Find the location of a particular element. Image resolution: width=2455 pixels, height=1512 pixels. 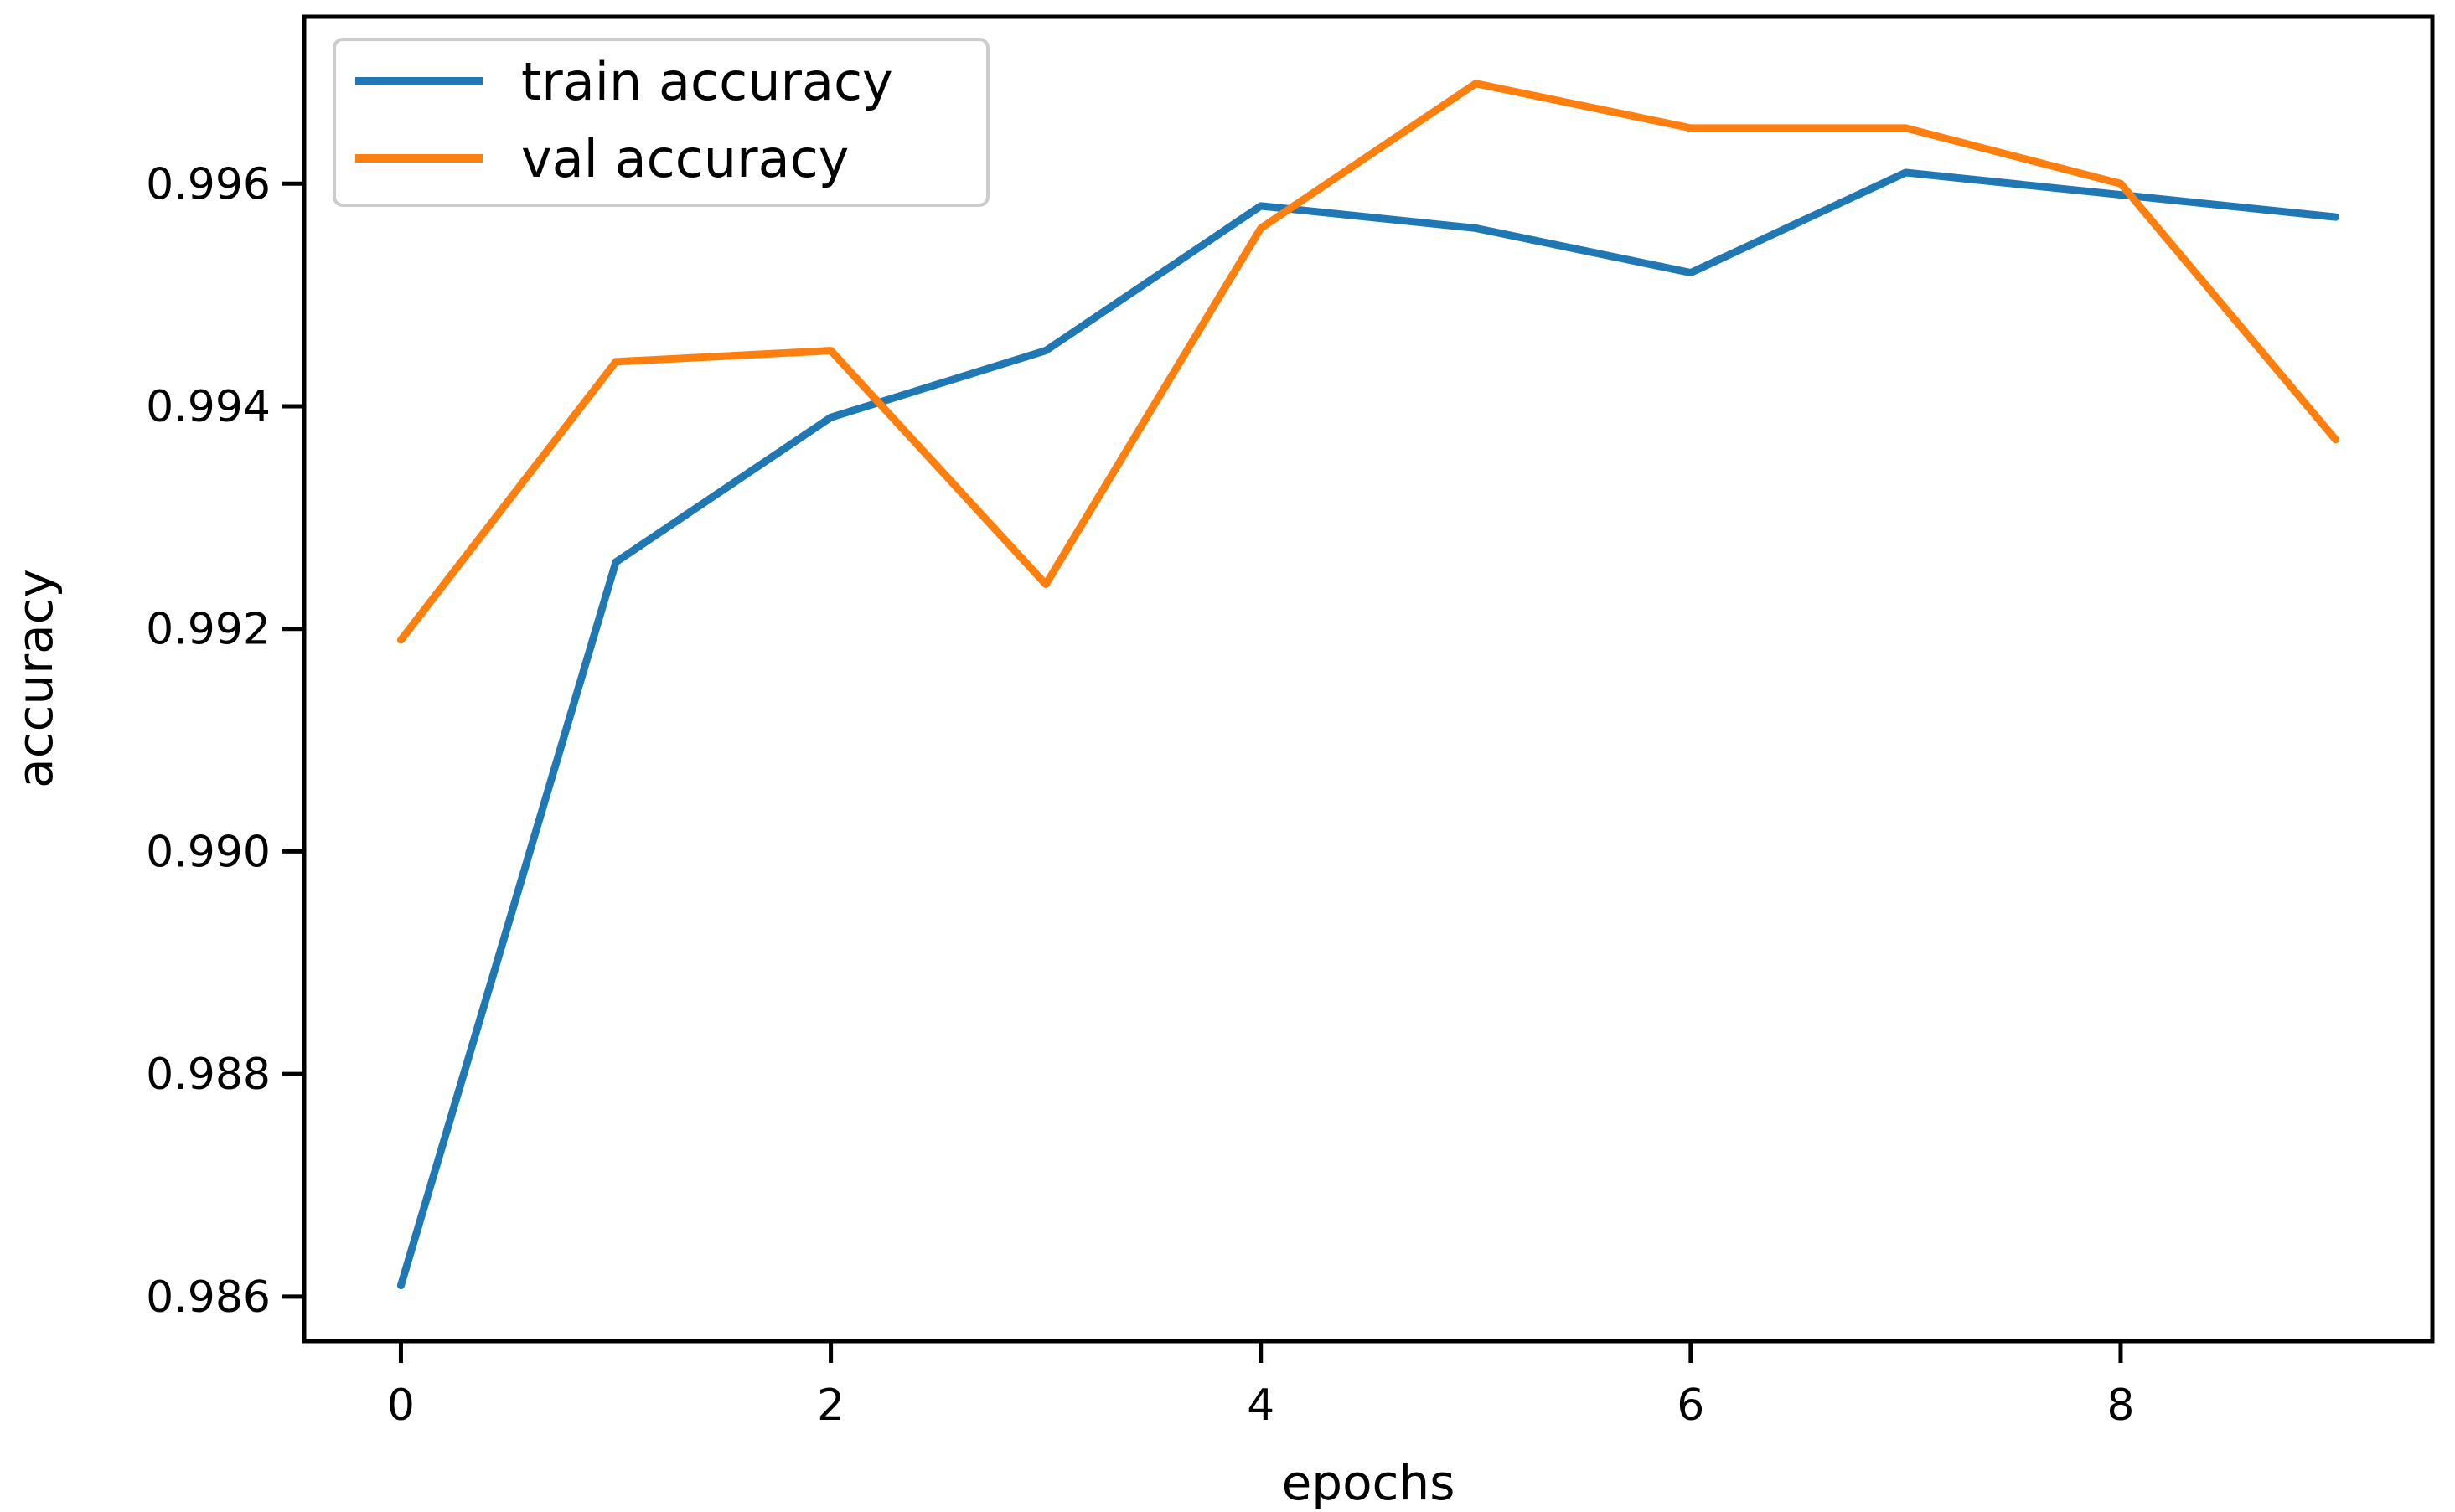

y-axis-title: accuracy is located at coordinates (36, 678).